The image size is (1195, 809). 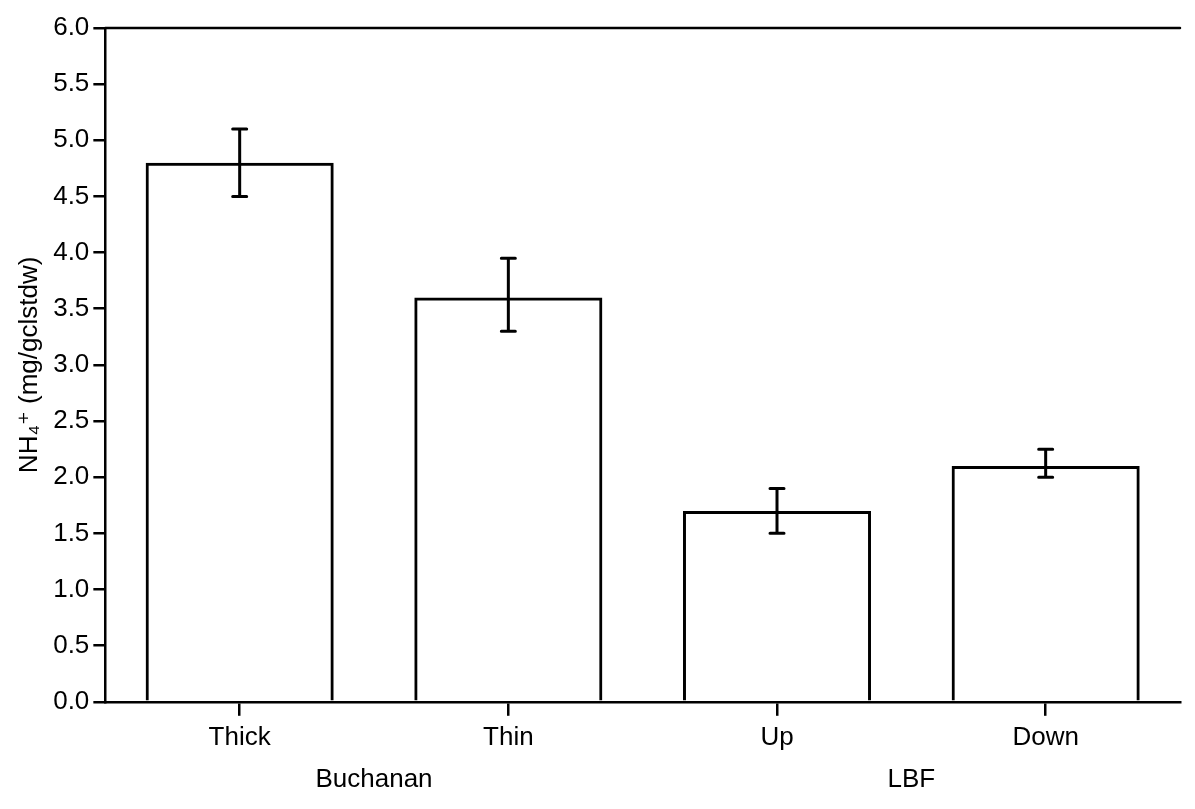 What do you see at coordinates (374, 777) in the screenshot?
I see `text: Buchanan` at bounding box center [374, 777].